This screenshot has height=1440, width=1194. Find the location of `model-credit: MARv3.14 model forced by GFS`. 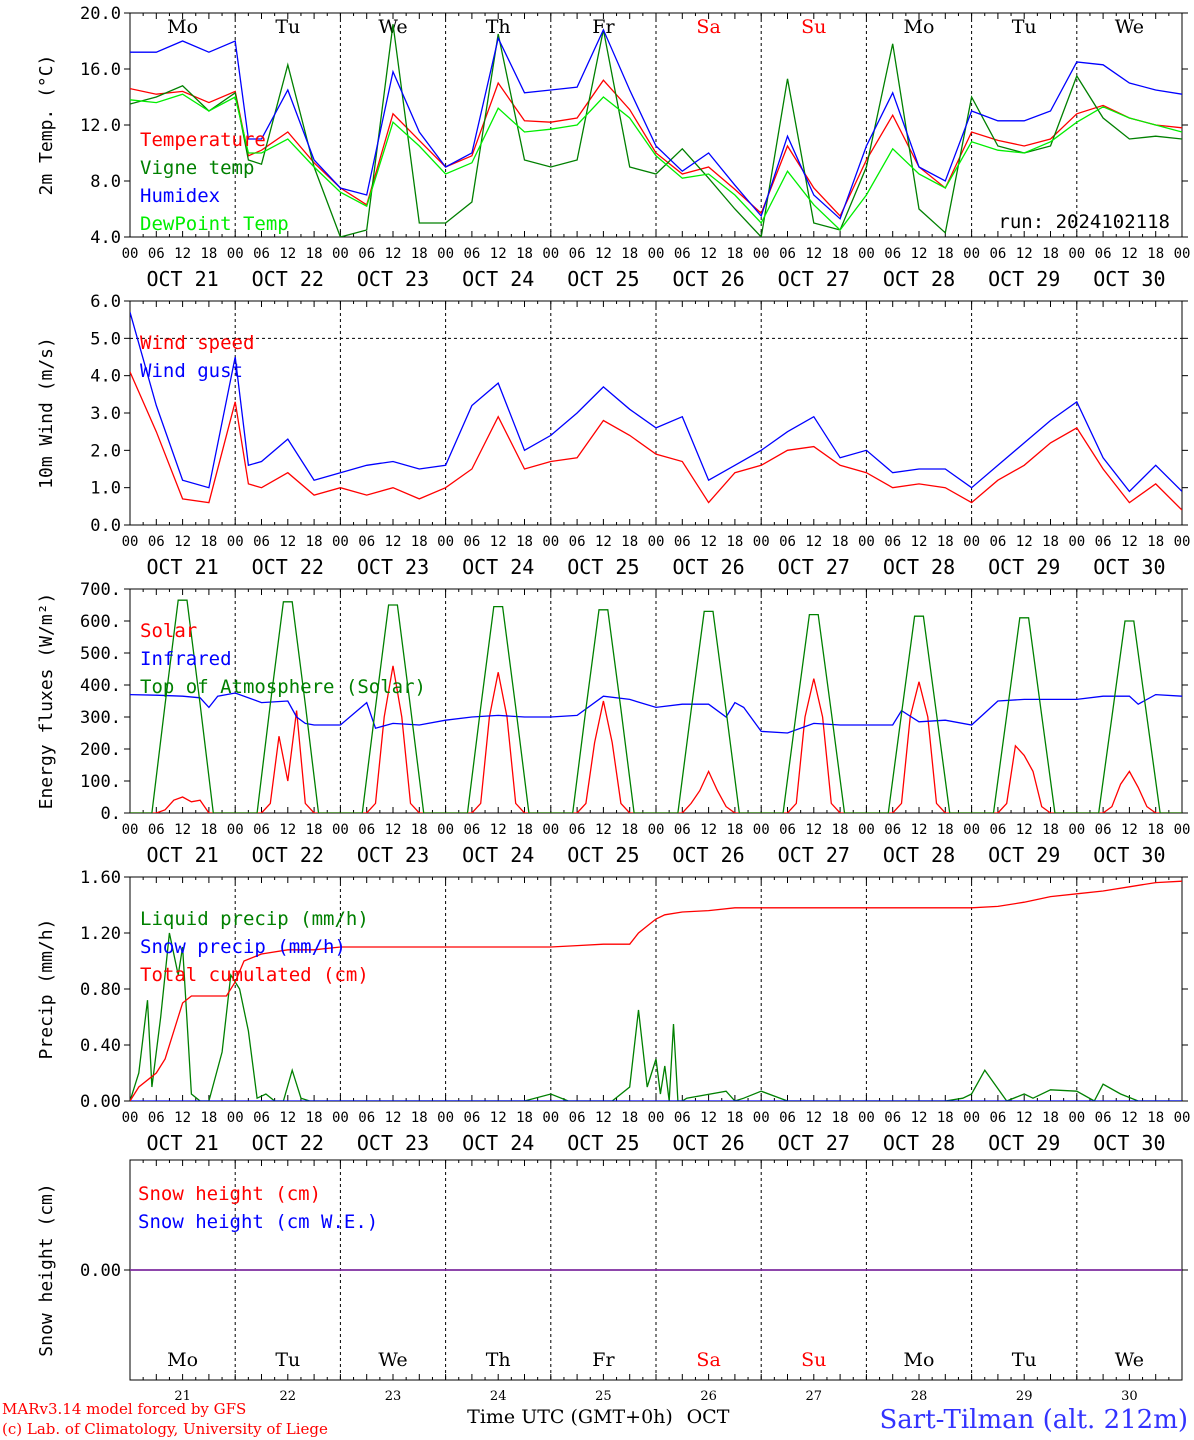

model-credit: MARv3.14 model forced by GFS is located at coordinates (124, 1409).